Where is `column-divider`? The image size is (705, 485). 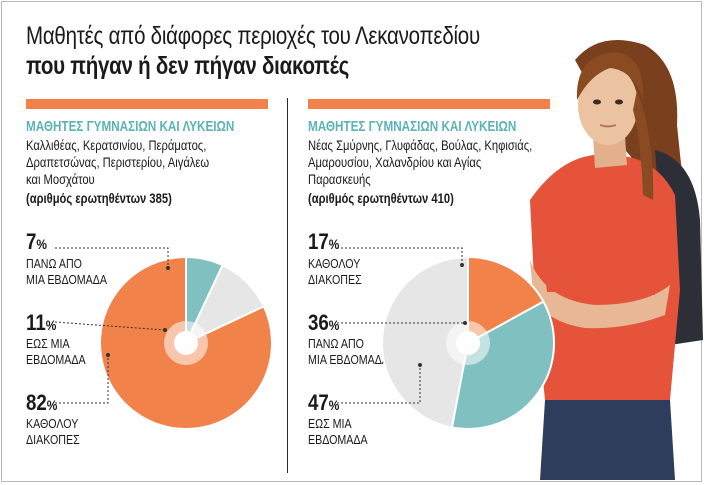
column-divider is located at coordinates (287, 285).